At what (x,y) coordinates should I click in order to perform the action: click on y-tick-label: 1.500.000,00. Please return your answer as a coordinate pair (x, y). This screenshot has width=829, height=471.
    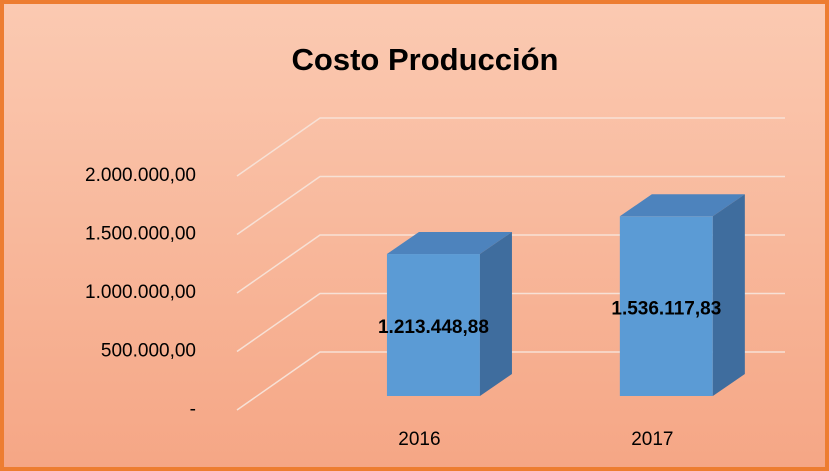
    Looking at the image, I should click on (140, 234).